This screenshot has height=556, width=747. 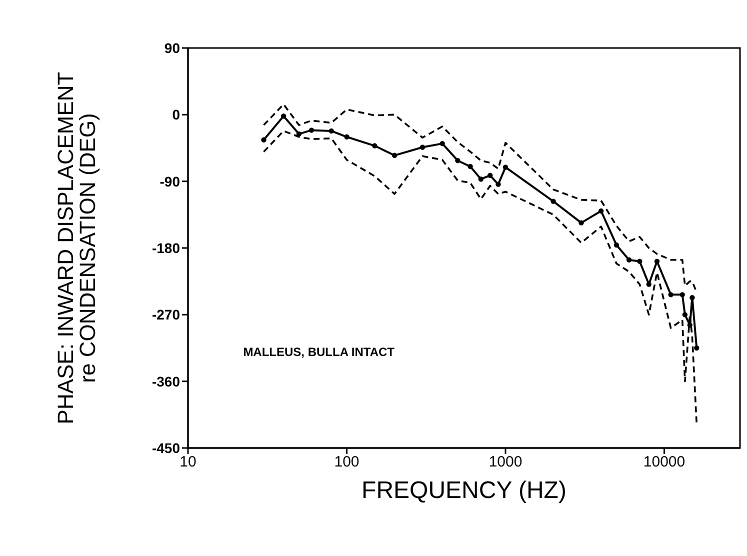 What do you see at coordinates (176, 114) in the screenshot?
I see `y-tick-label: 0` at bounding box center [176, 114].